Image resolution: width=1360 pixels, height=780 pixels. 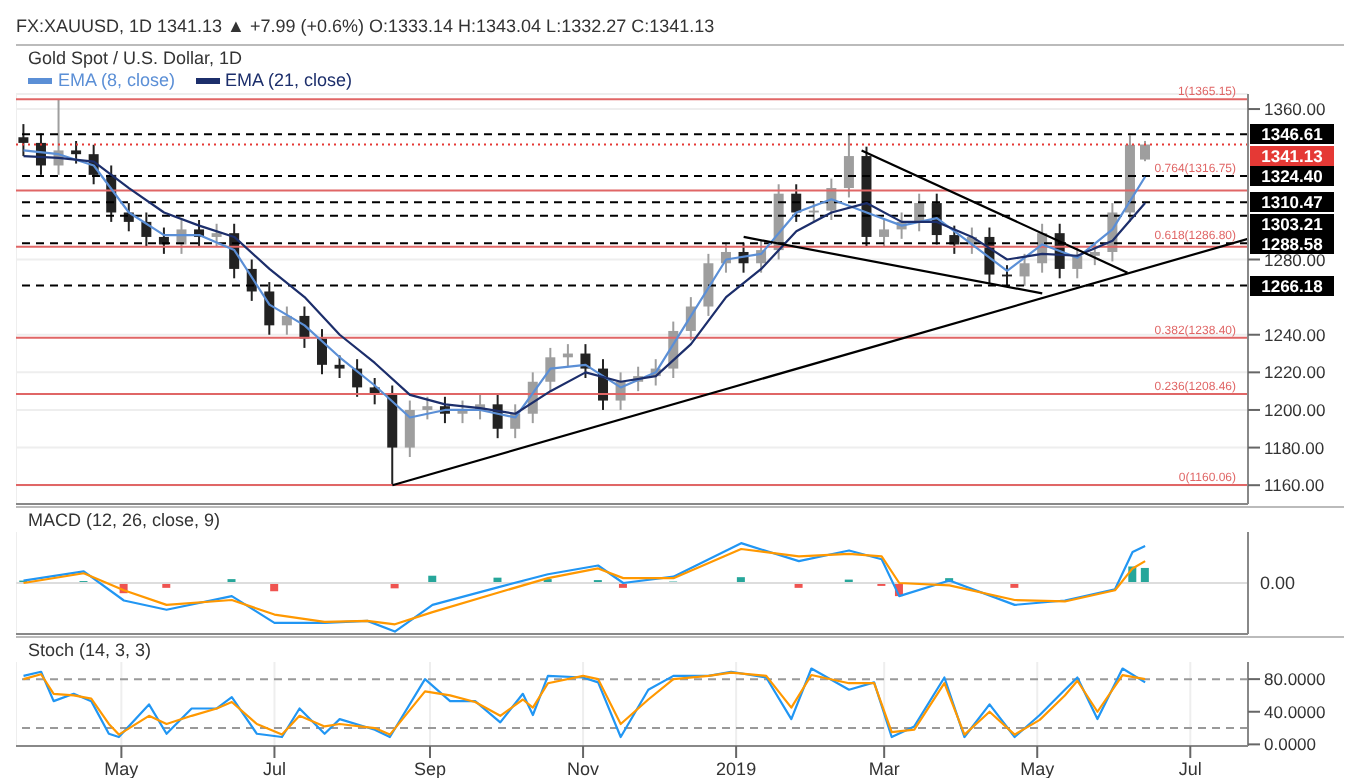 I want to click on y-tick-label: 0.0000, so click(x=1290, y=744).